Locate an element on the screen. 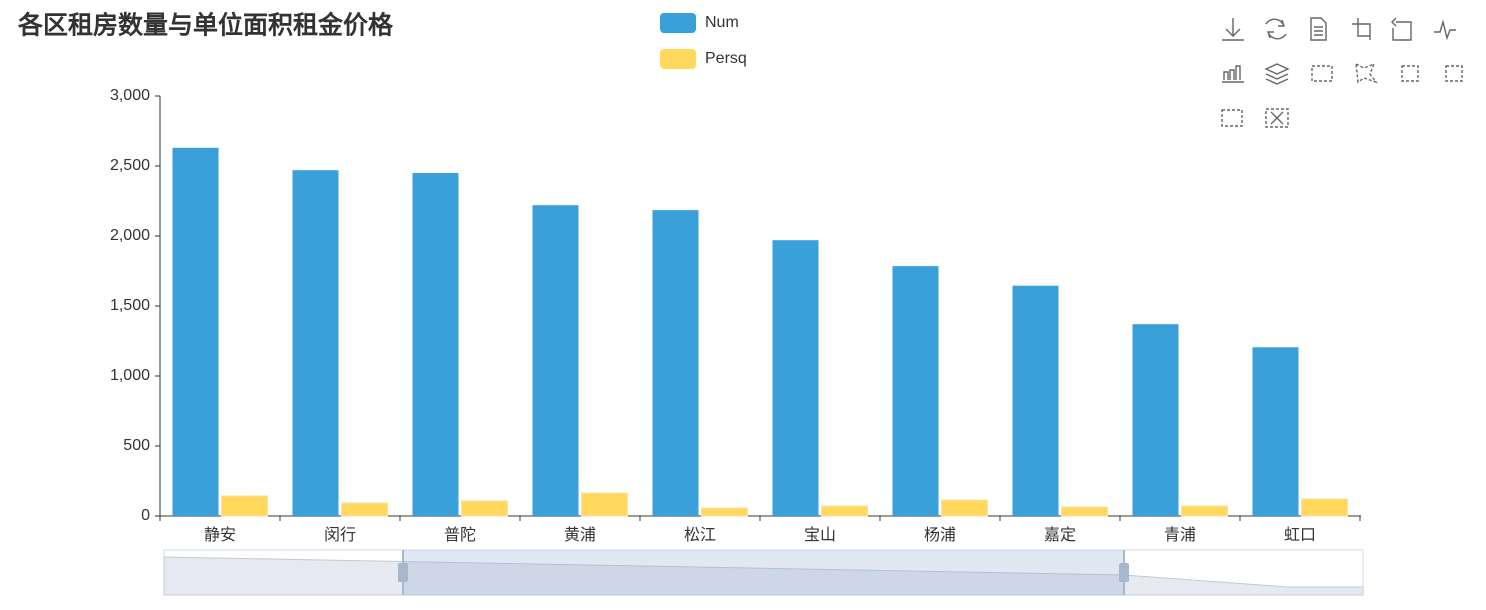 This screenshot has width=1486, height=610. zoom-window is located at coordinates (763, 572).